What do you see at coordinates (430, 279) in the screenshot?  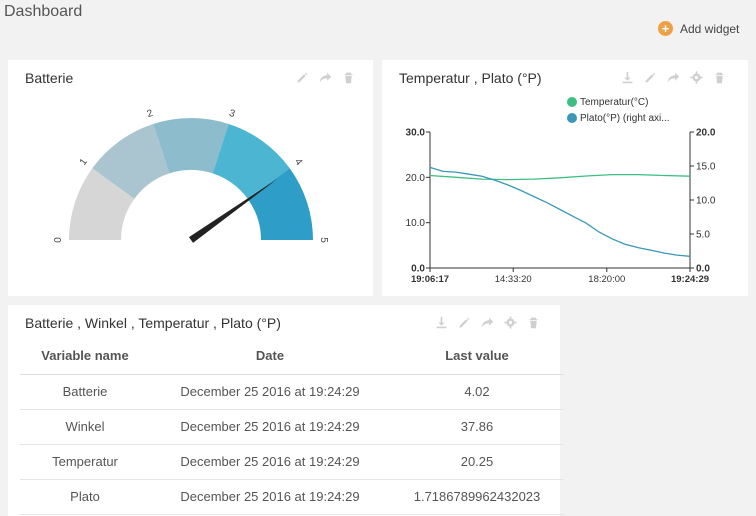 I see `x-tick-label: 19:06:17` at bounding box center [430, 279].